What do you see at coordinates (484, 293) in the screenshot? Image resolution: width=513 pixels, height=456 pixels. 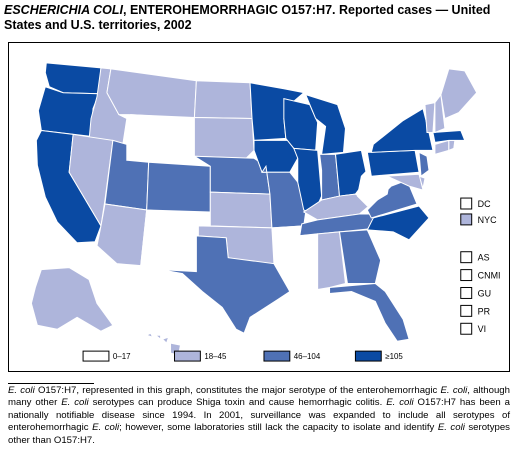 I see `territory-label-gu: GU` at bounding box center [484, 293].